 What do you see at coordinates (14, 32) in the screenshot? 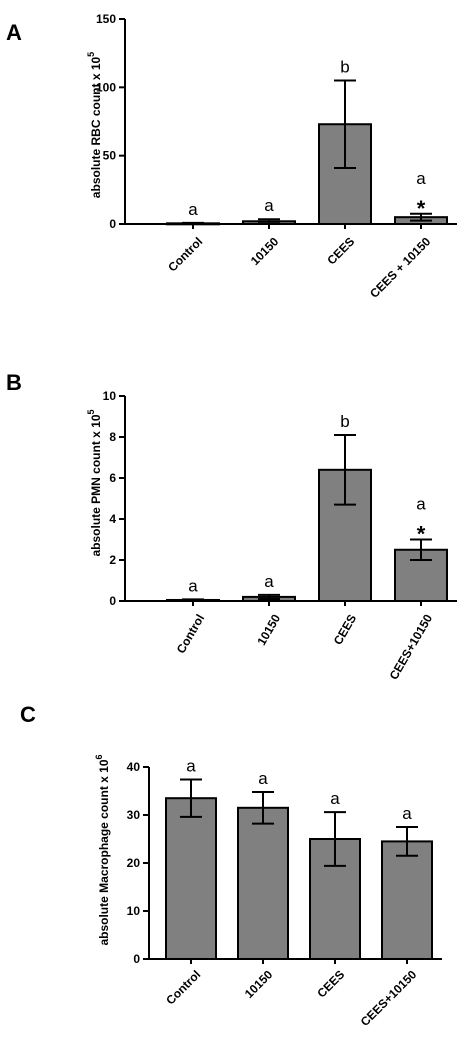
I see `panel-a-letter: A` at bounding box center [14, 32].